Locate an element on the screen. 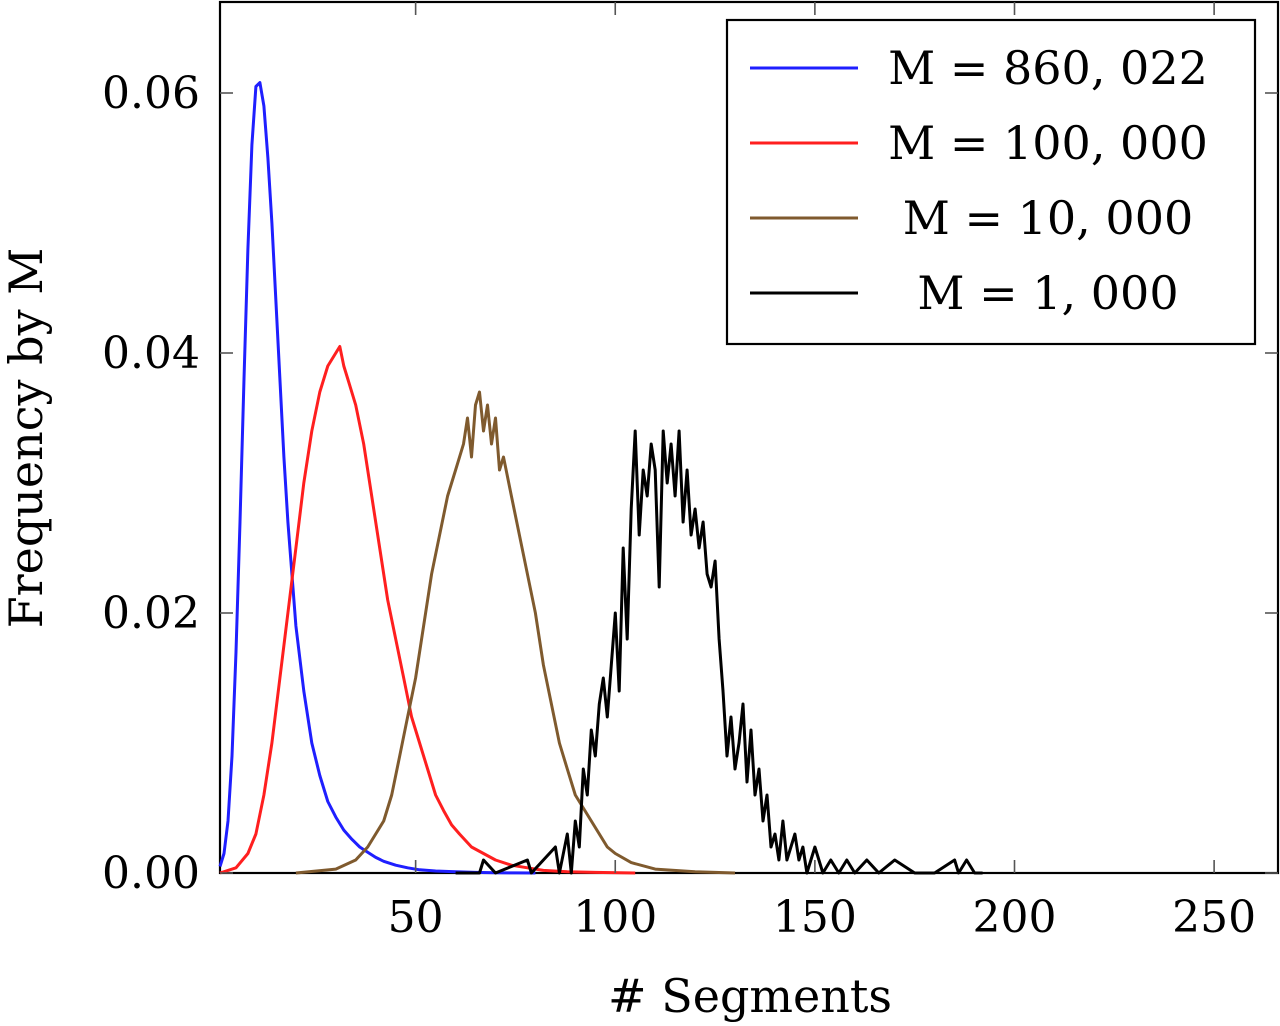 This screenshot has height=1026, width=1280. x-tick-label: 50 is located at coordinates (416, 917).